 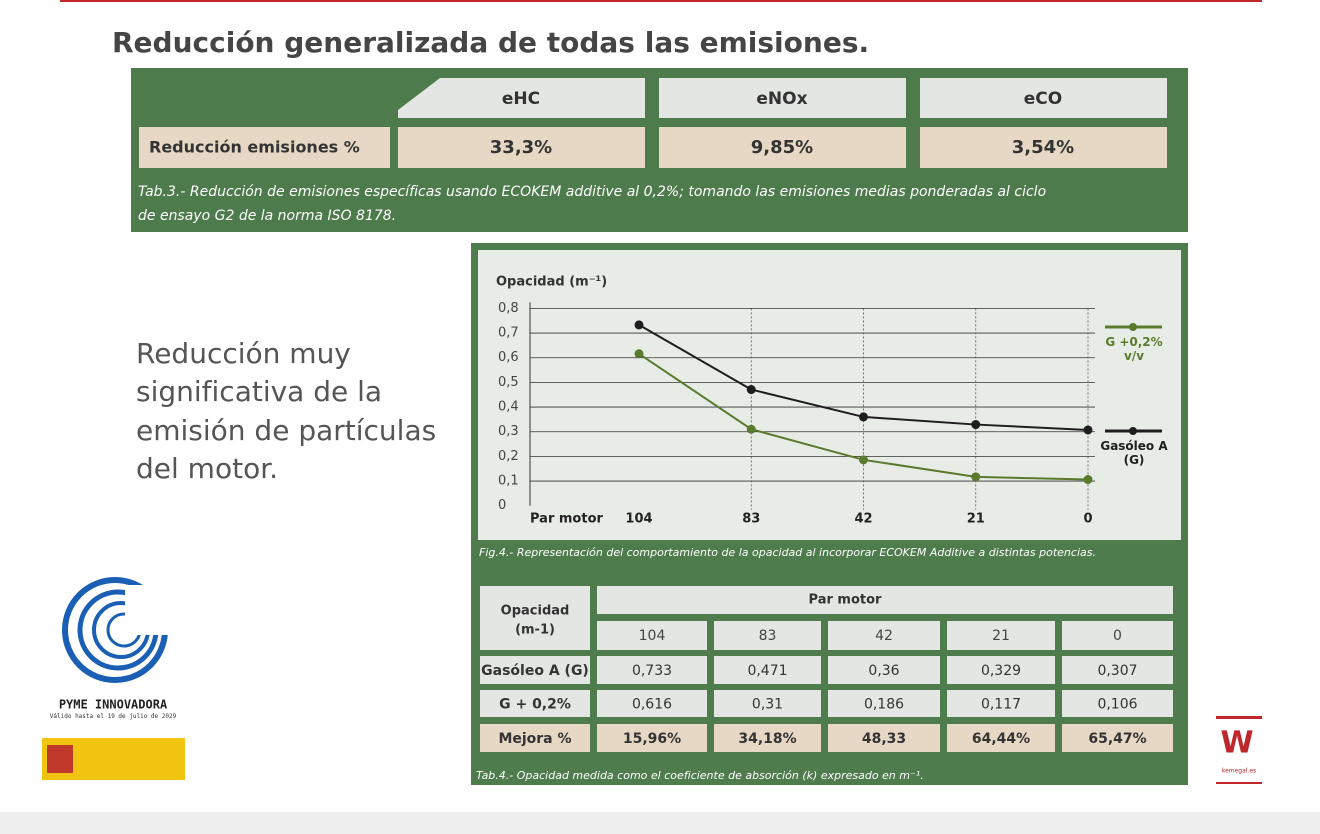 I want to click on table2-column: 104, so click(x=652, y=636).